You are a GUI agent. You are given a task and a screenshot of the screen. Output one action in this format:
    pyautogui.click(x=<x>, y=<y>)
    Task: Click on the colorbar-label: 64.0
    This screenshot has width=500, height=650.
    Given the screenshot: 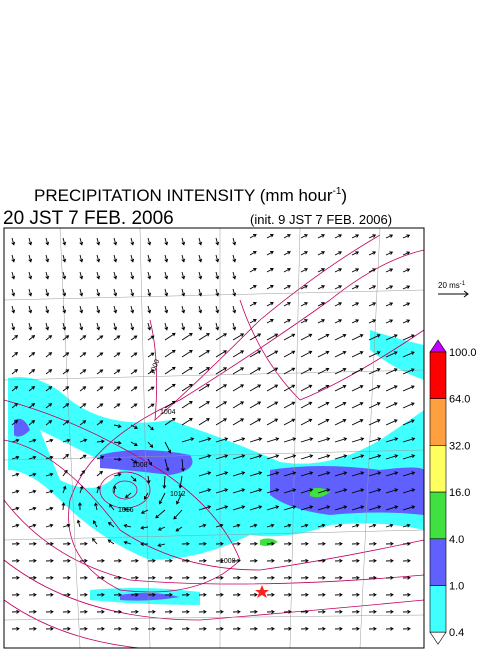 What is the action you would take?
    pyautogui.click(x=459, y=400)
    